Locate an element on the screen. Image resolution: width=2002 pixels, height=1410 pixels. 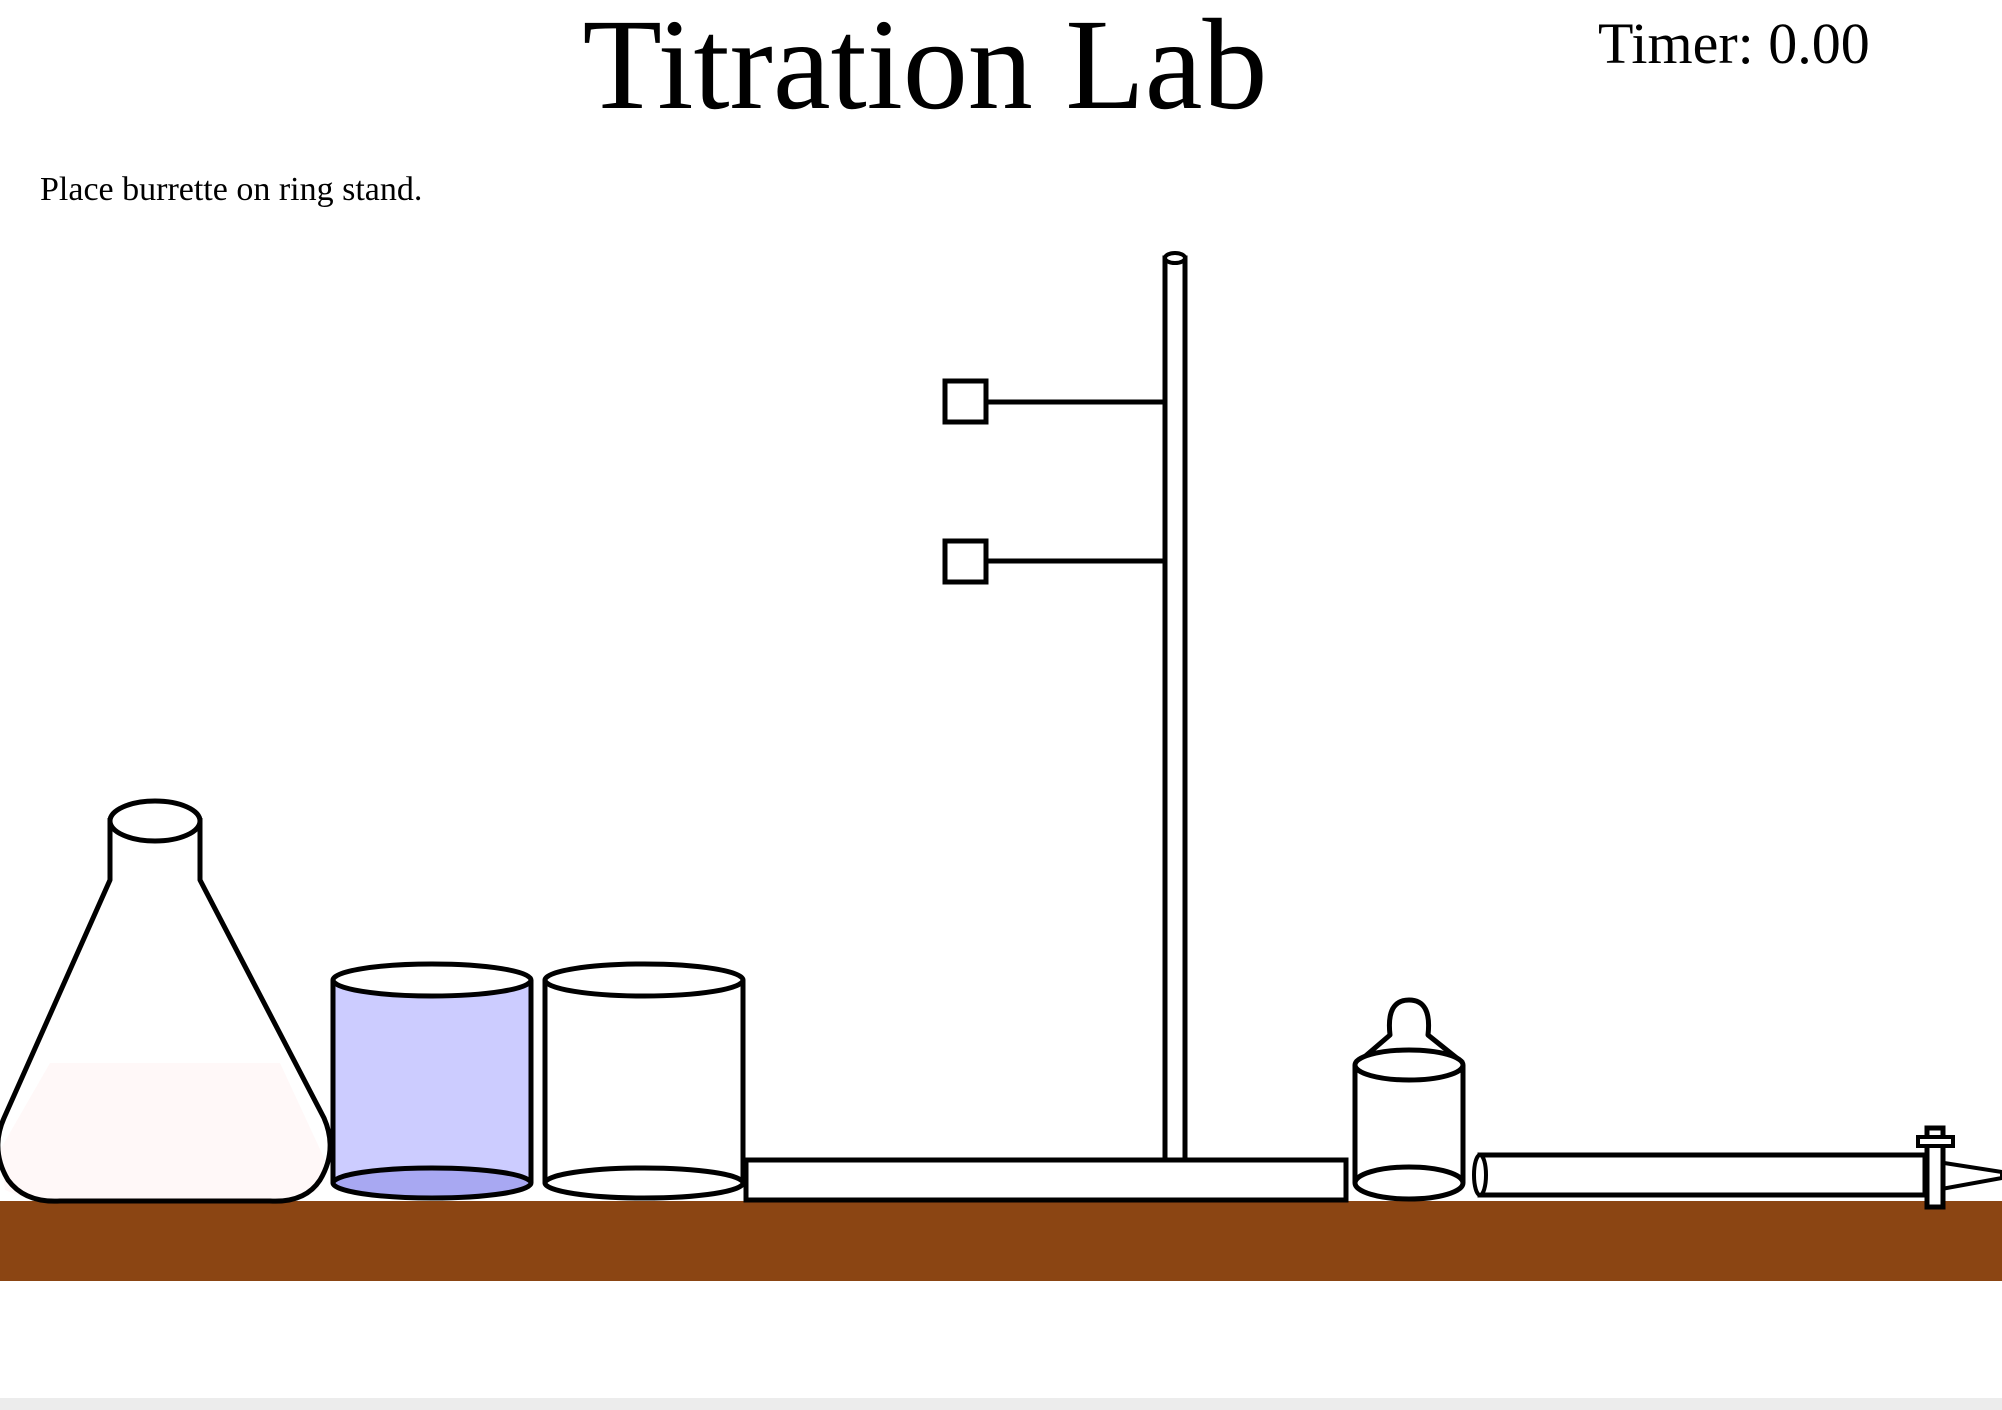
timer-display: Timer: 0.00 is located at coordinates (1734, 44).